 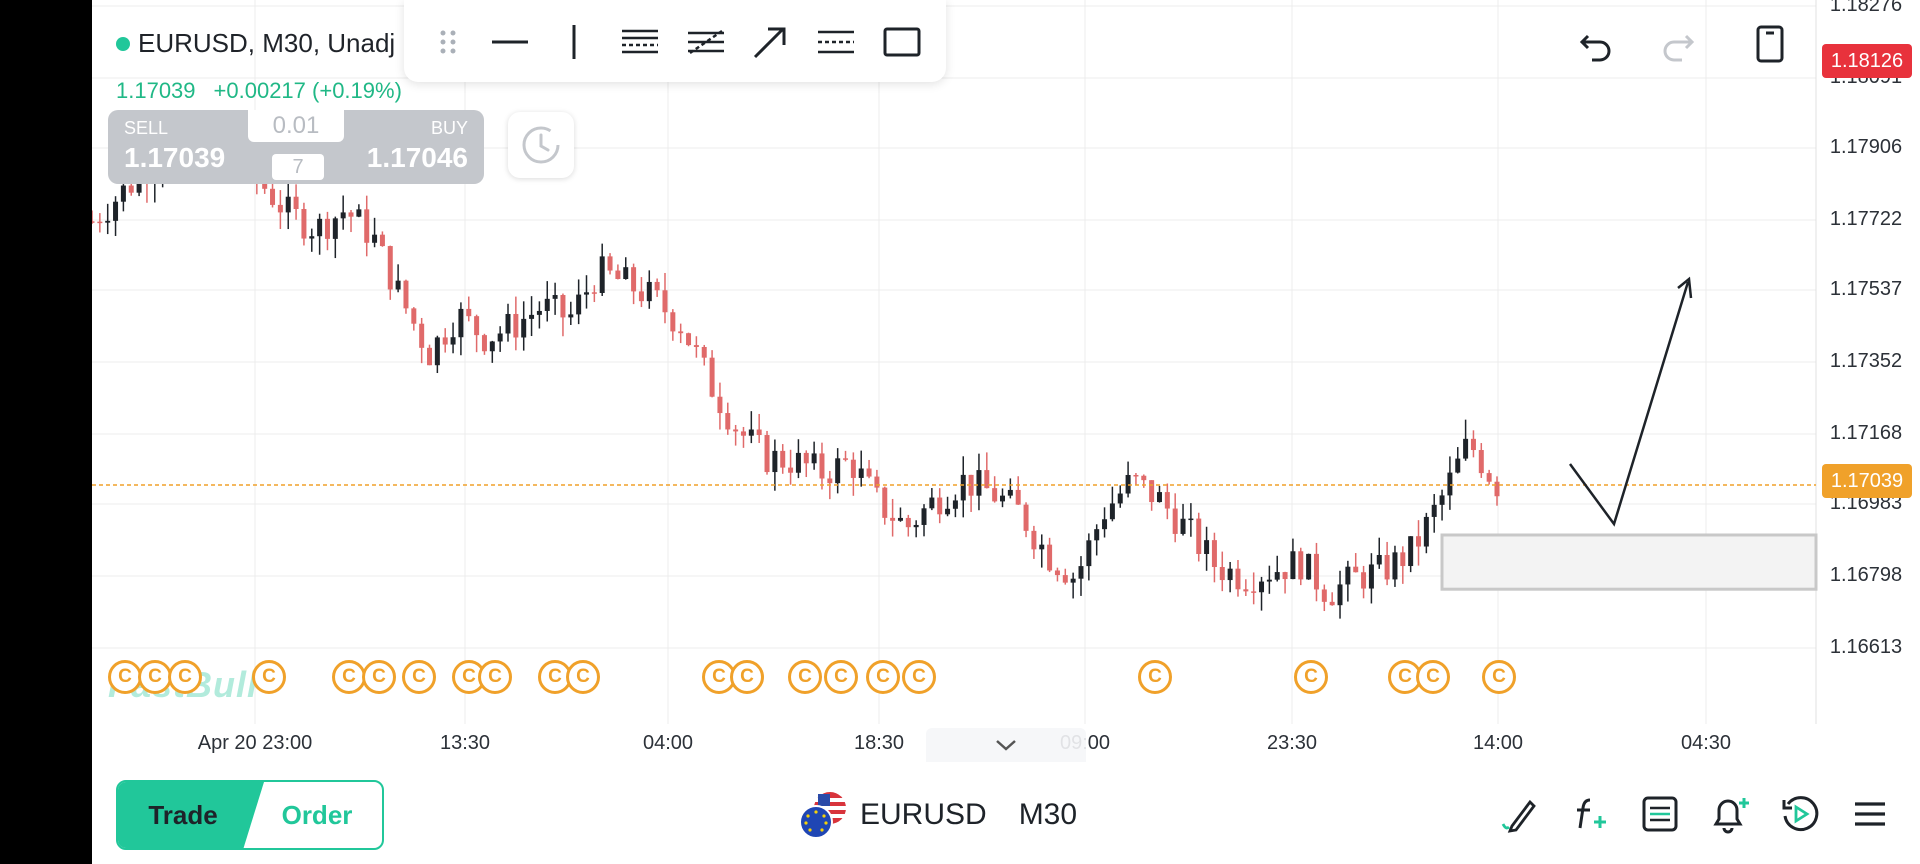 What do you see at coordinates (1660, 814) in the screenshot?
I see `template-icon` at bounding box center [1660, 814].